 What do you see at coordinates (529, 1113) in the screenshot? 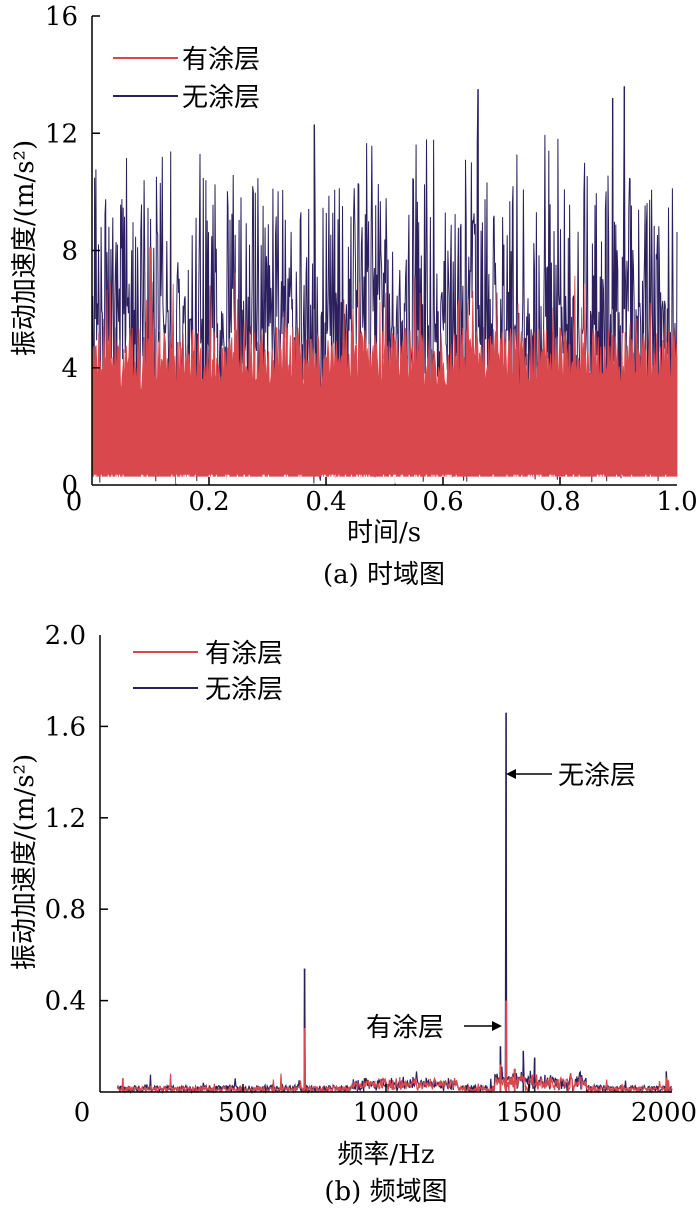
I see `x-tick-label: 1500` at bounding box center [529, 1113].